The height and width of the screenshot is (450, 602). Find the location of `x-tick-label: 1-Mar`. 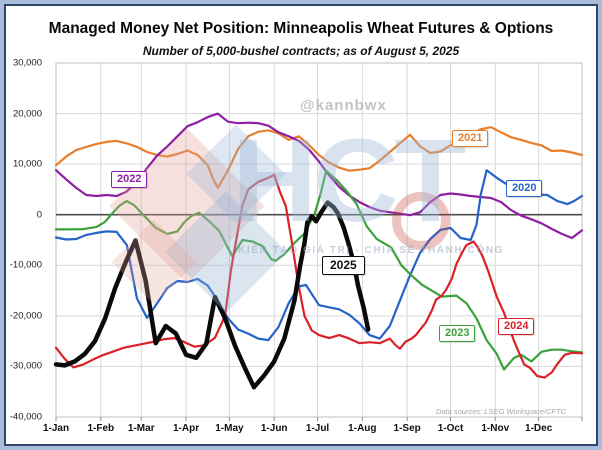

x-tick-label: 1-Mar is located at coordinates (141, 428).